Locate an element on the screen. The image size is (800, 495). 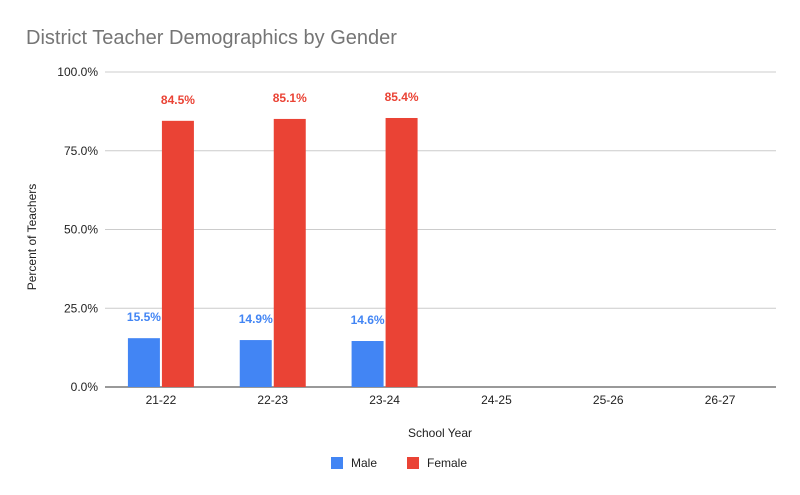
chart-title: District Teacher Demographics by Gender is located at coordinates (211, 38).